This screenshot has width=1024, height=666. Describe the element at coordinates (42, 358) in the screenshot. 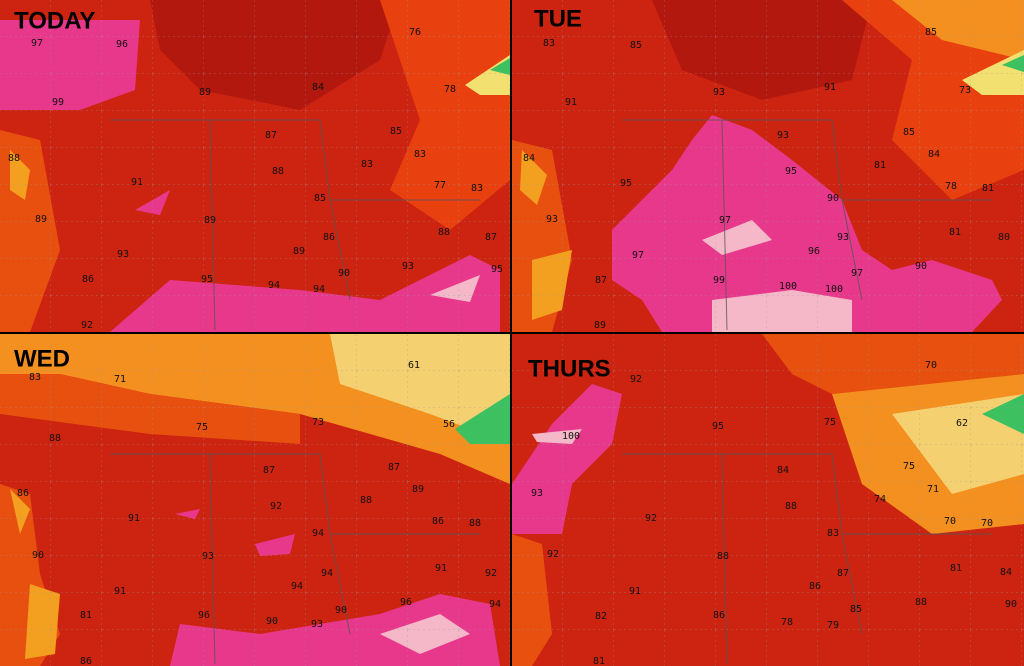

I see `panel-label: WED` at that location.